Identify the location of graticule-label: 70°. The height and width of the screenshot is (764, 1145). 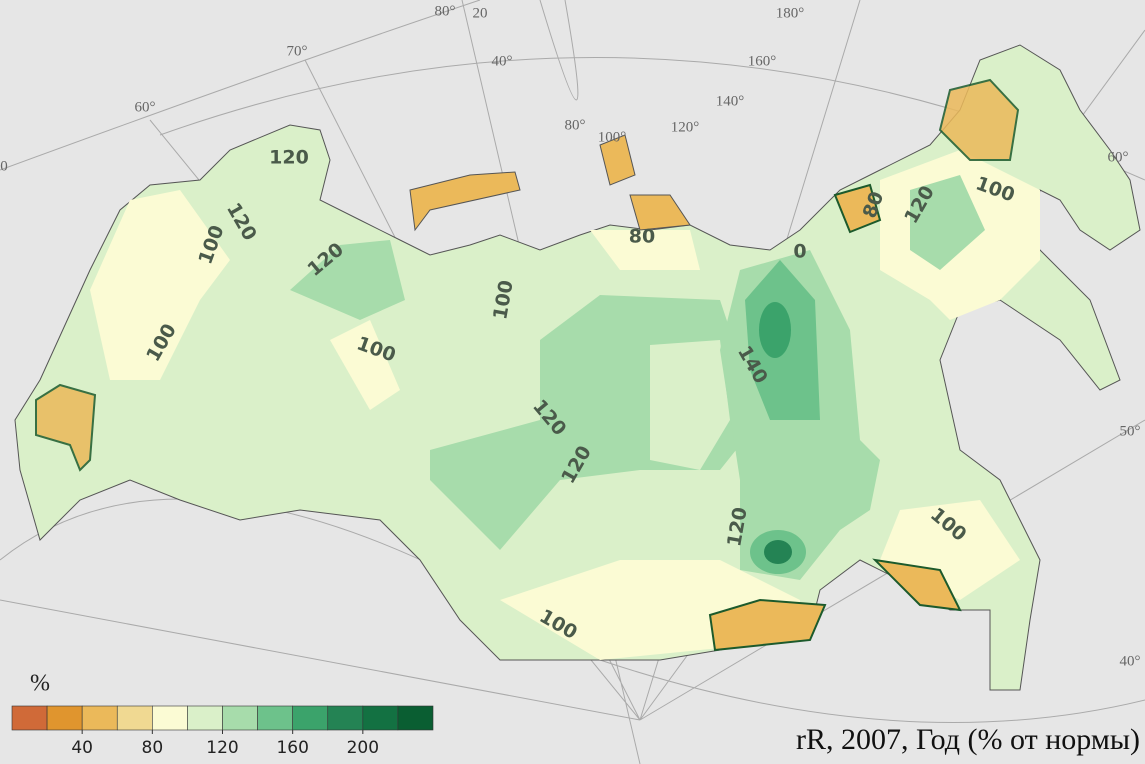
(297, 51).